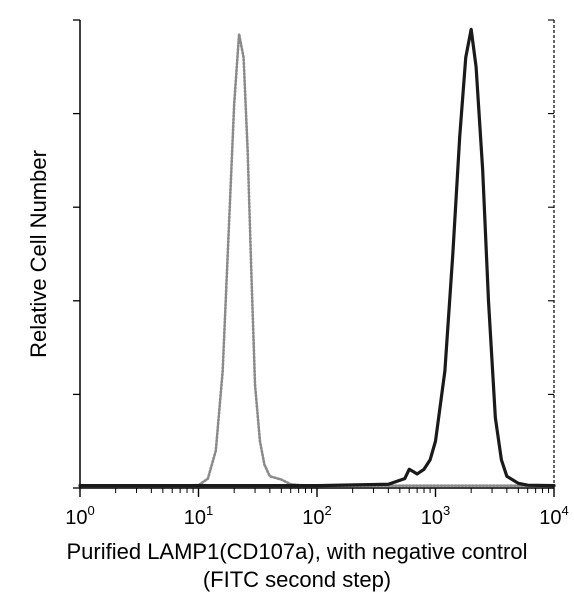 The height and width of the screenshot is (598, 574). What do you see at coordinates (38, 254) in the screenshot?
I see `y-axis-title: Relative Cell Number` at bounding box center [38, 254].